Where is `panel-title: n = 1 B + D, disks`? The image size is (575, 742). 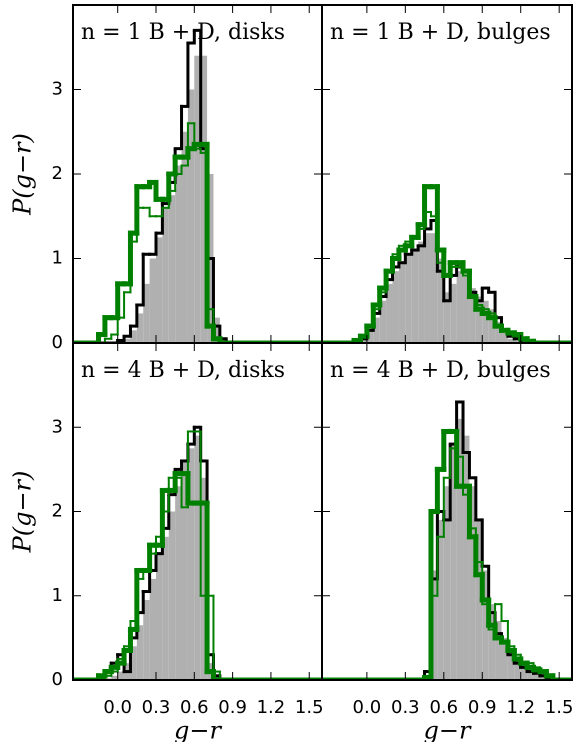
panel-title: n = 1 B + D, disks is located at coordinates (183, 32).